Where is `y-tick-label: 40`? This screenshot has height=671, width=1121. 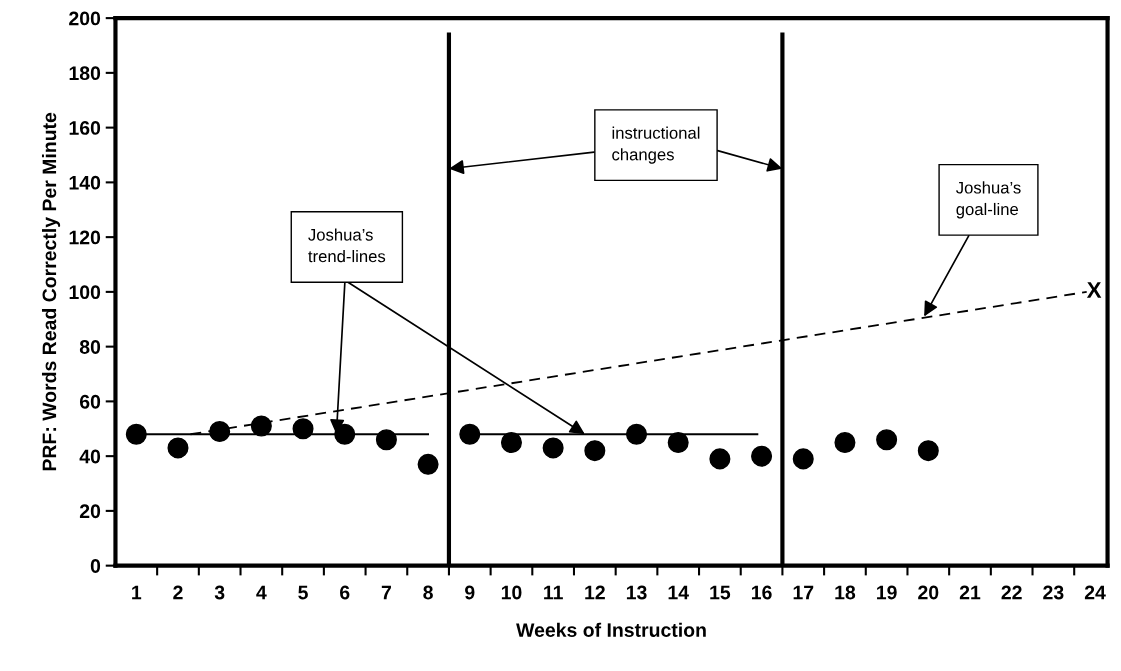
y-tick-label: 40 is located at coordinates (90, 456).